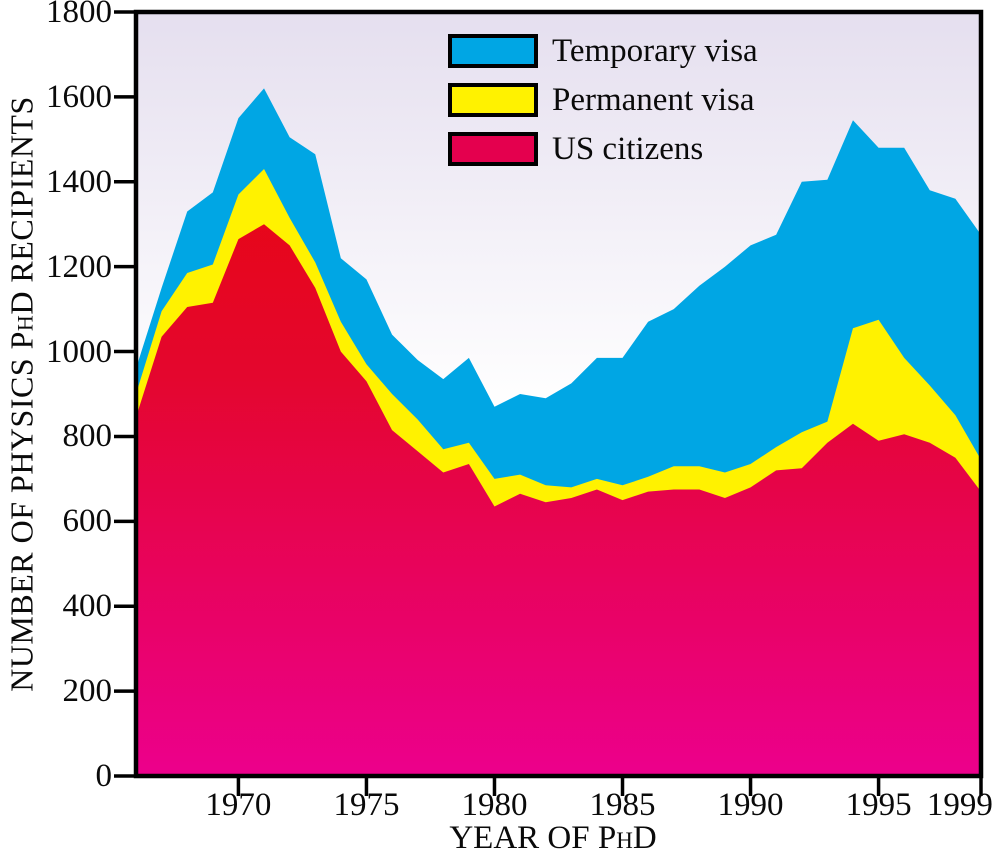  Describe the element at coordinates (87, 436) in the screenshot. I see `y-tick-label: 800` at that location.